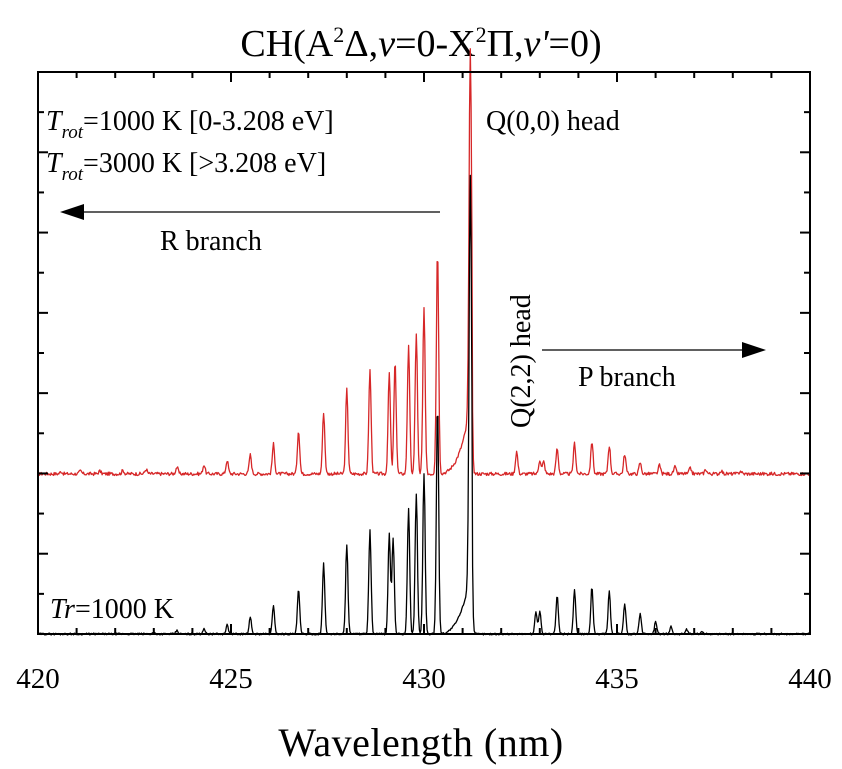 This screenshot has width=842, height=769. Describe the element at coordinates (654, 350) in the screenshot. I see `p-branch-arrow` at that location.